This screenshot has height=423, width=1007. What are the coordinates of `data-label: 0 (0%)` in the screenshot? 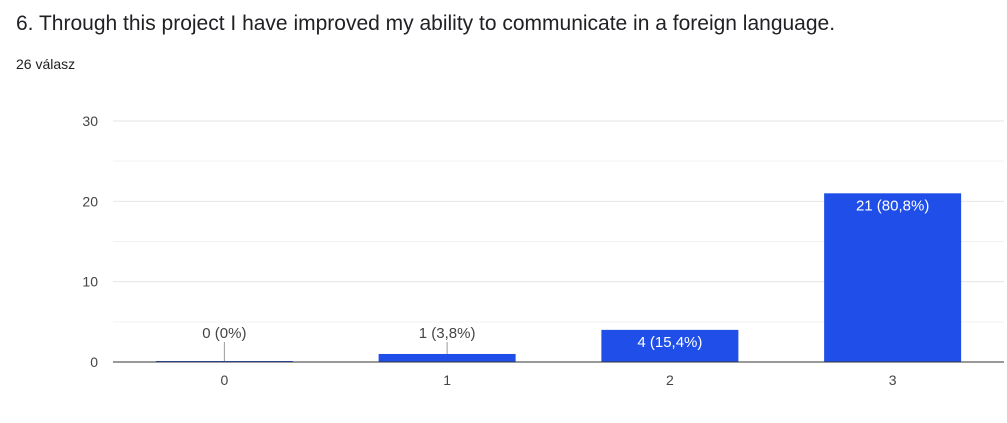 It's located at (224, 333).